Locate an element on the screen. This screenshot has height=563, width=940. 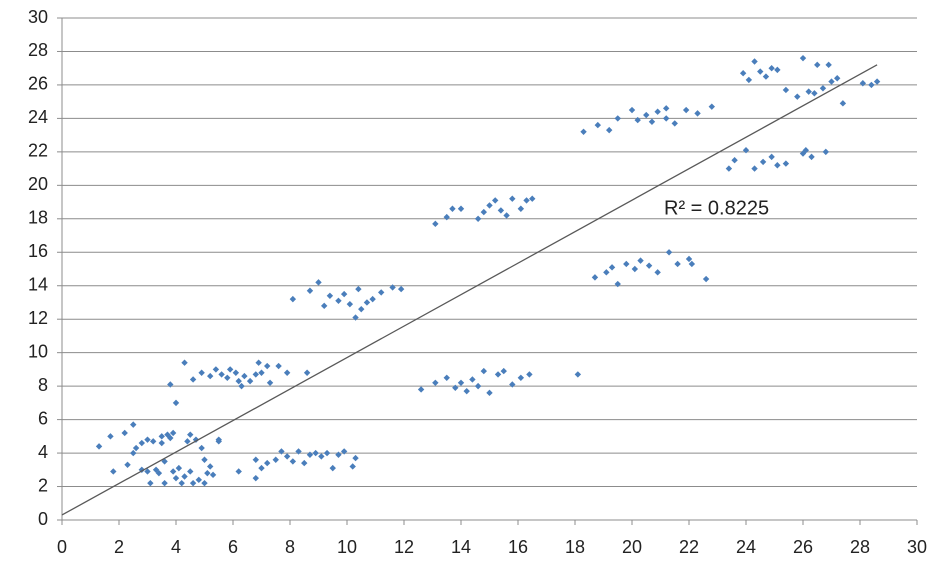
x-tick-label: 8 is located at coordinates (290, 547).